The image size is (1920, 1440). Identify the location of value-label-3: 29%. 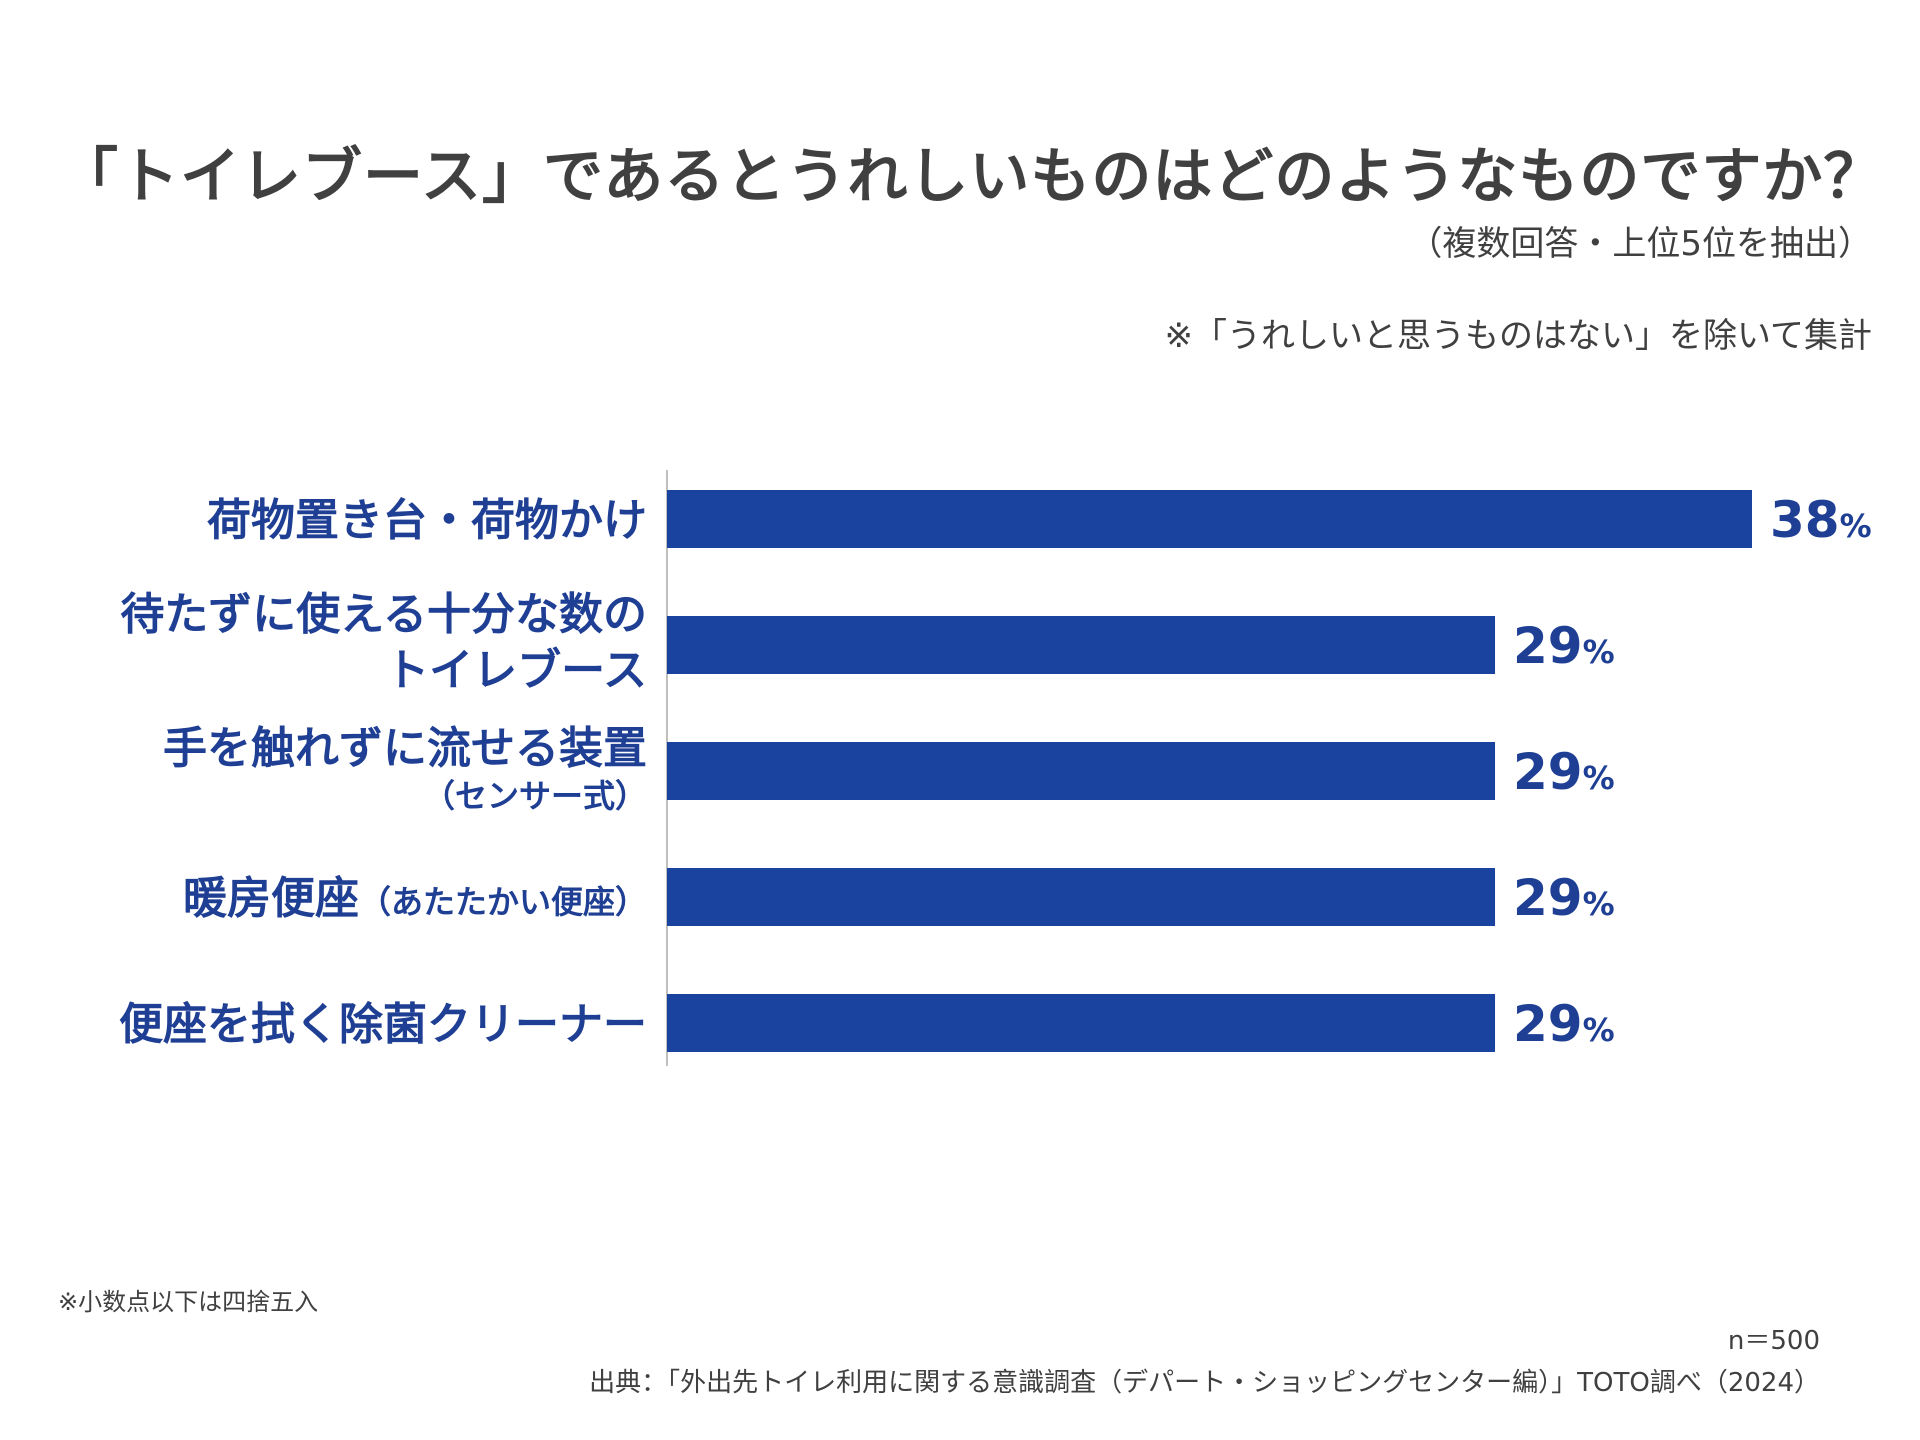
(1564, 772).